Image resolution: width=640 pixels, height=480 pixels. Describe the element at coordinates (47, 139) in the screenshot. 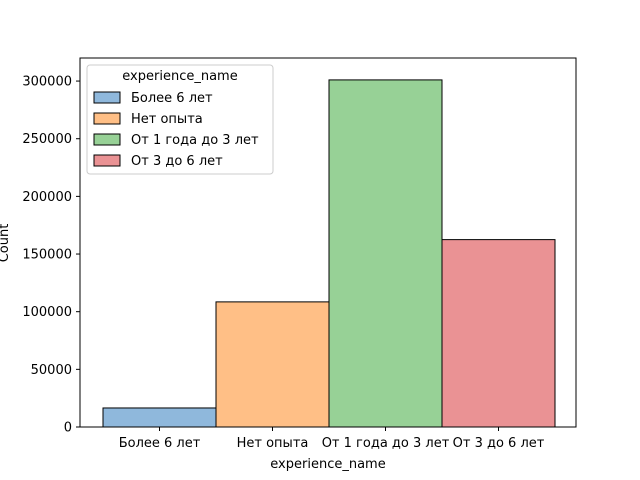

I see `y-tick-label: 250000` at that location.